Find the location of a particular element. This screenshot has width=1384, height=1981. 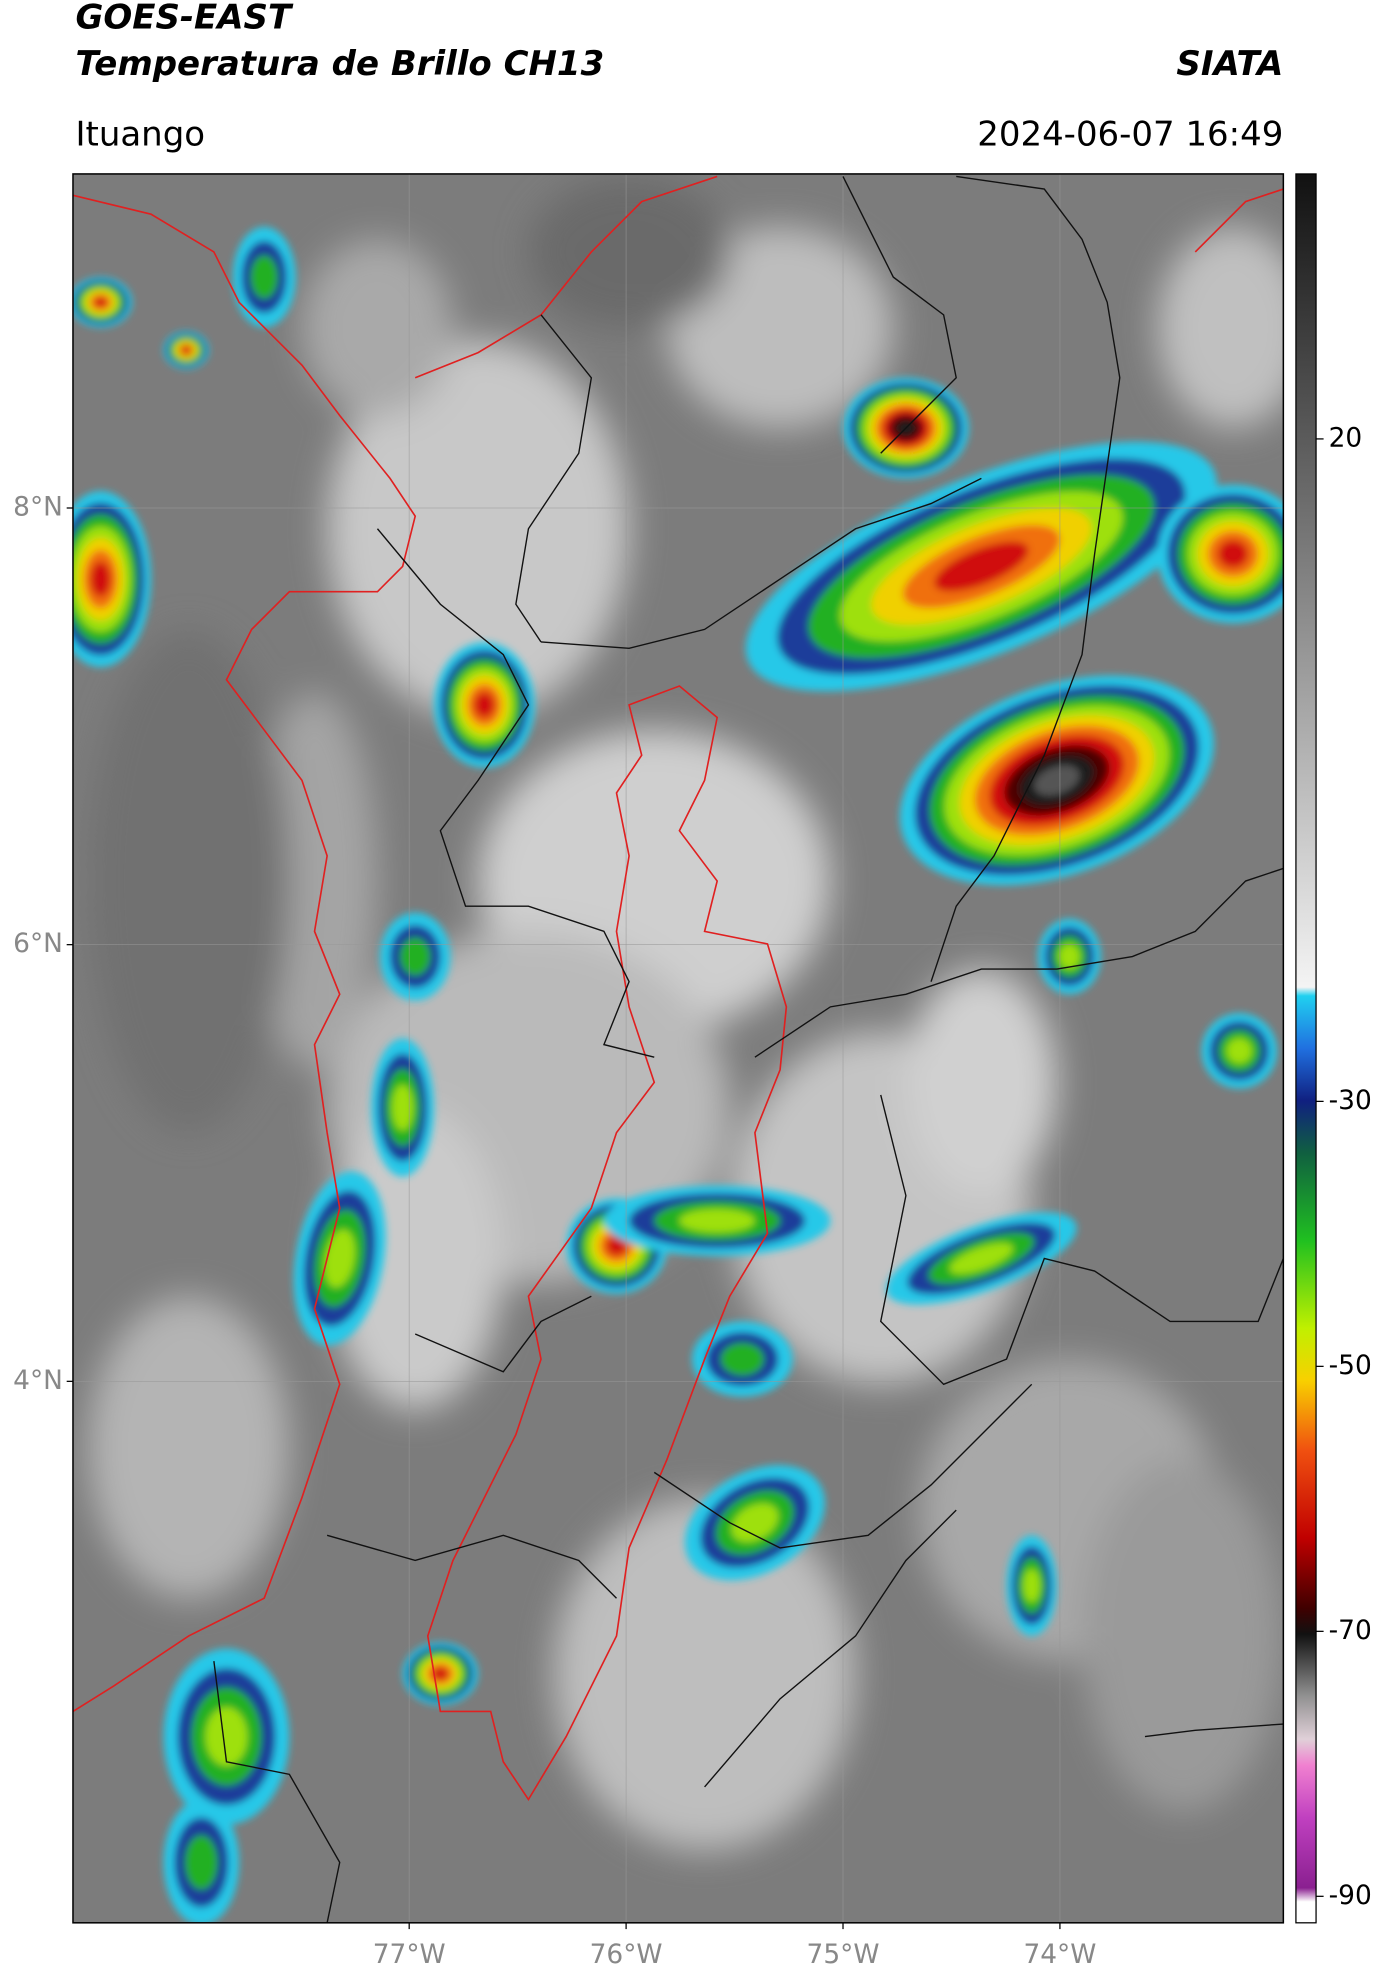

colorbar-tick-label: -90 is located at coordinates (1350, 1895).